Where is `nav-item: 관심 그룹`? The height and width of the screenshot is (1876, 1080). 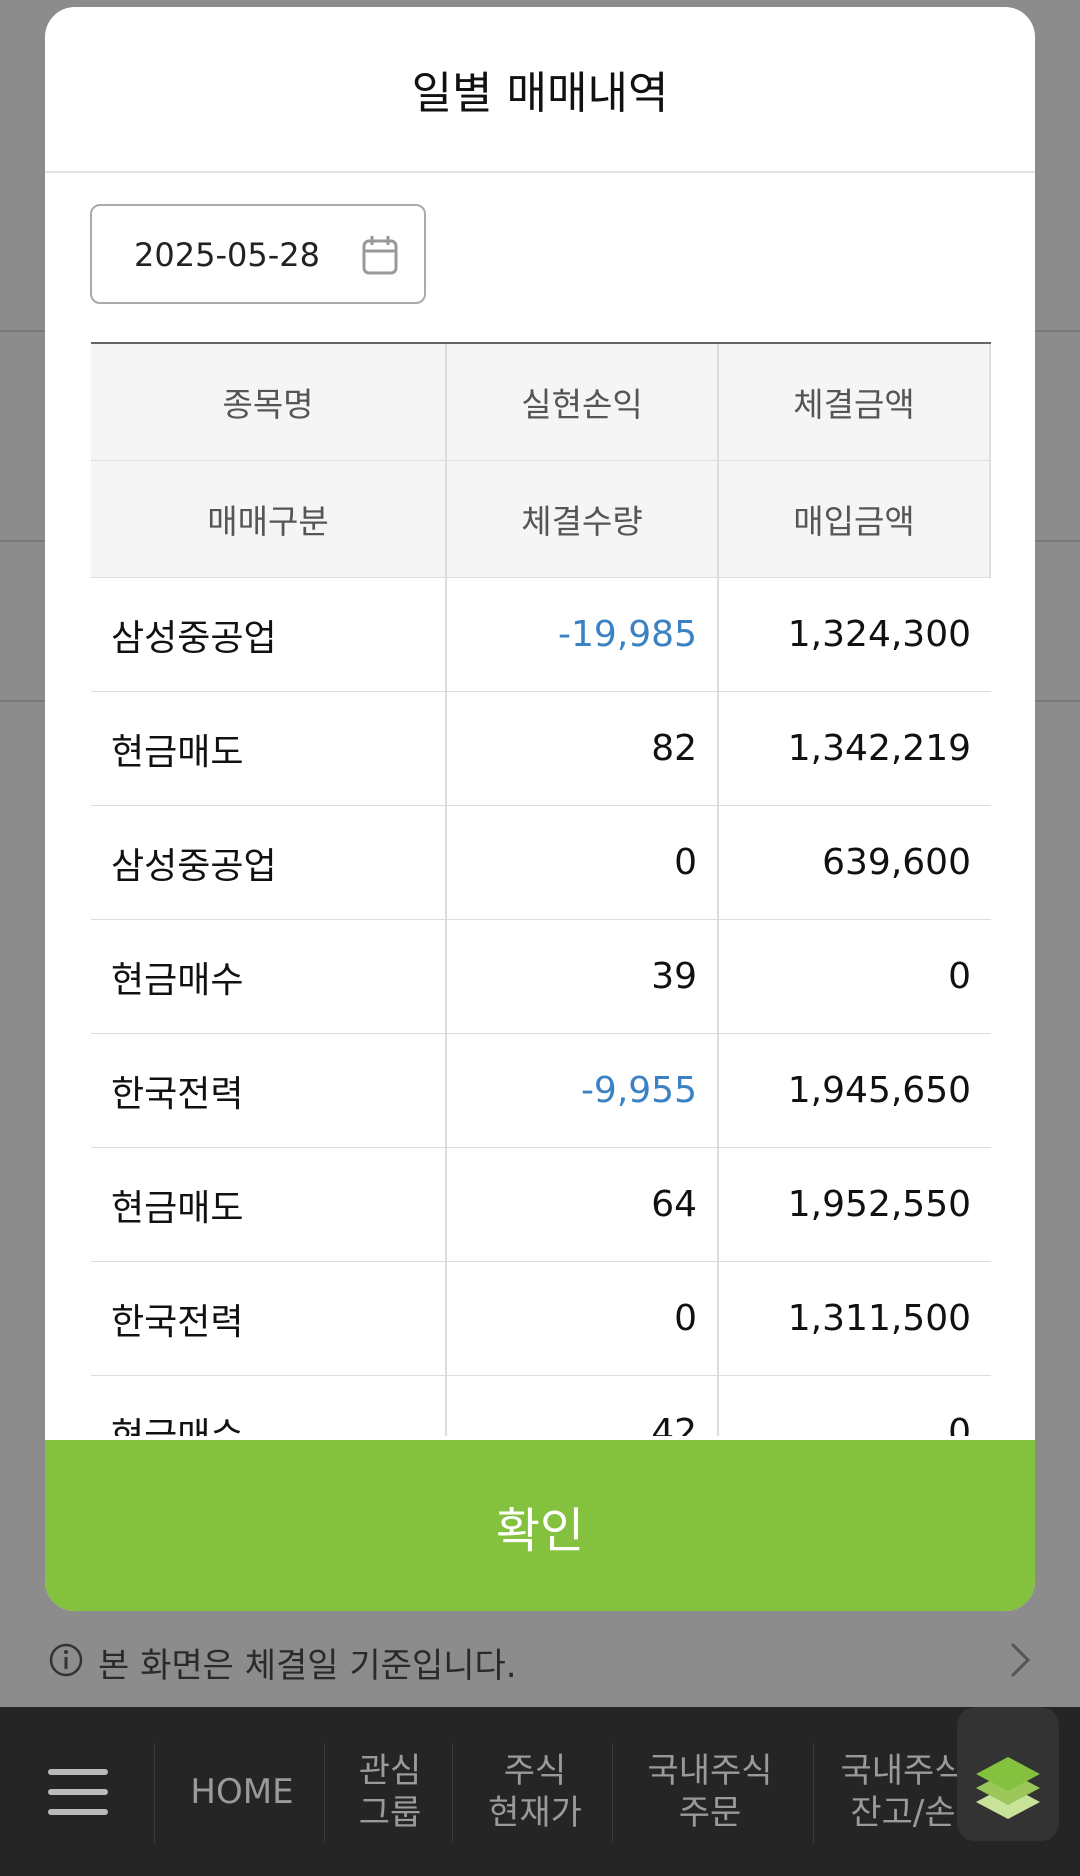
nav-item: 관심 그룹 is located at coordinates (390, 1791).